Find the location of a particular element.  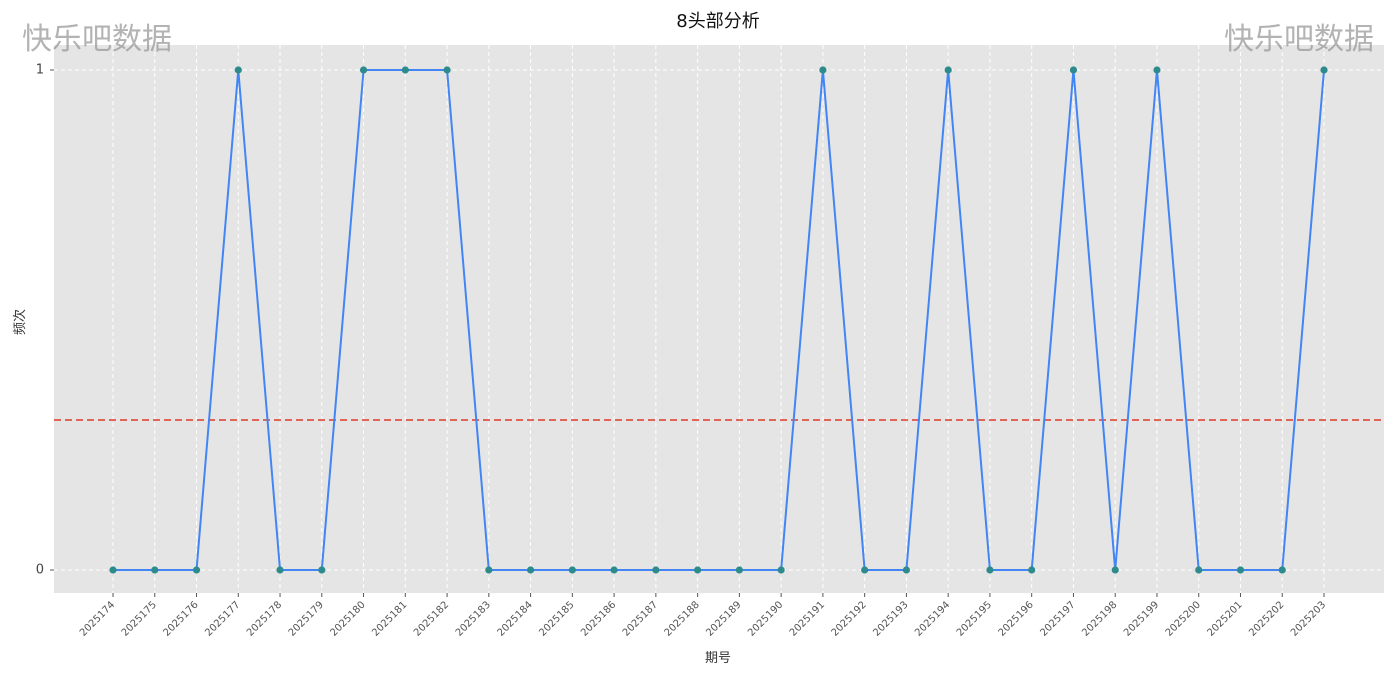

chart-title: 8头部分析 is located at coordinates (717, 21).